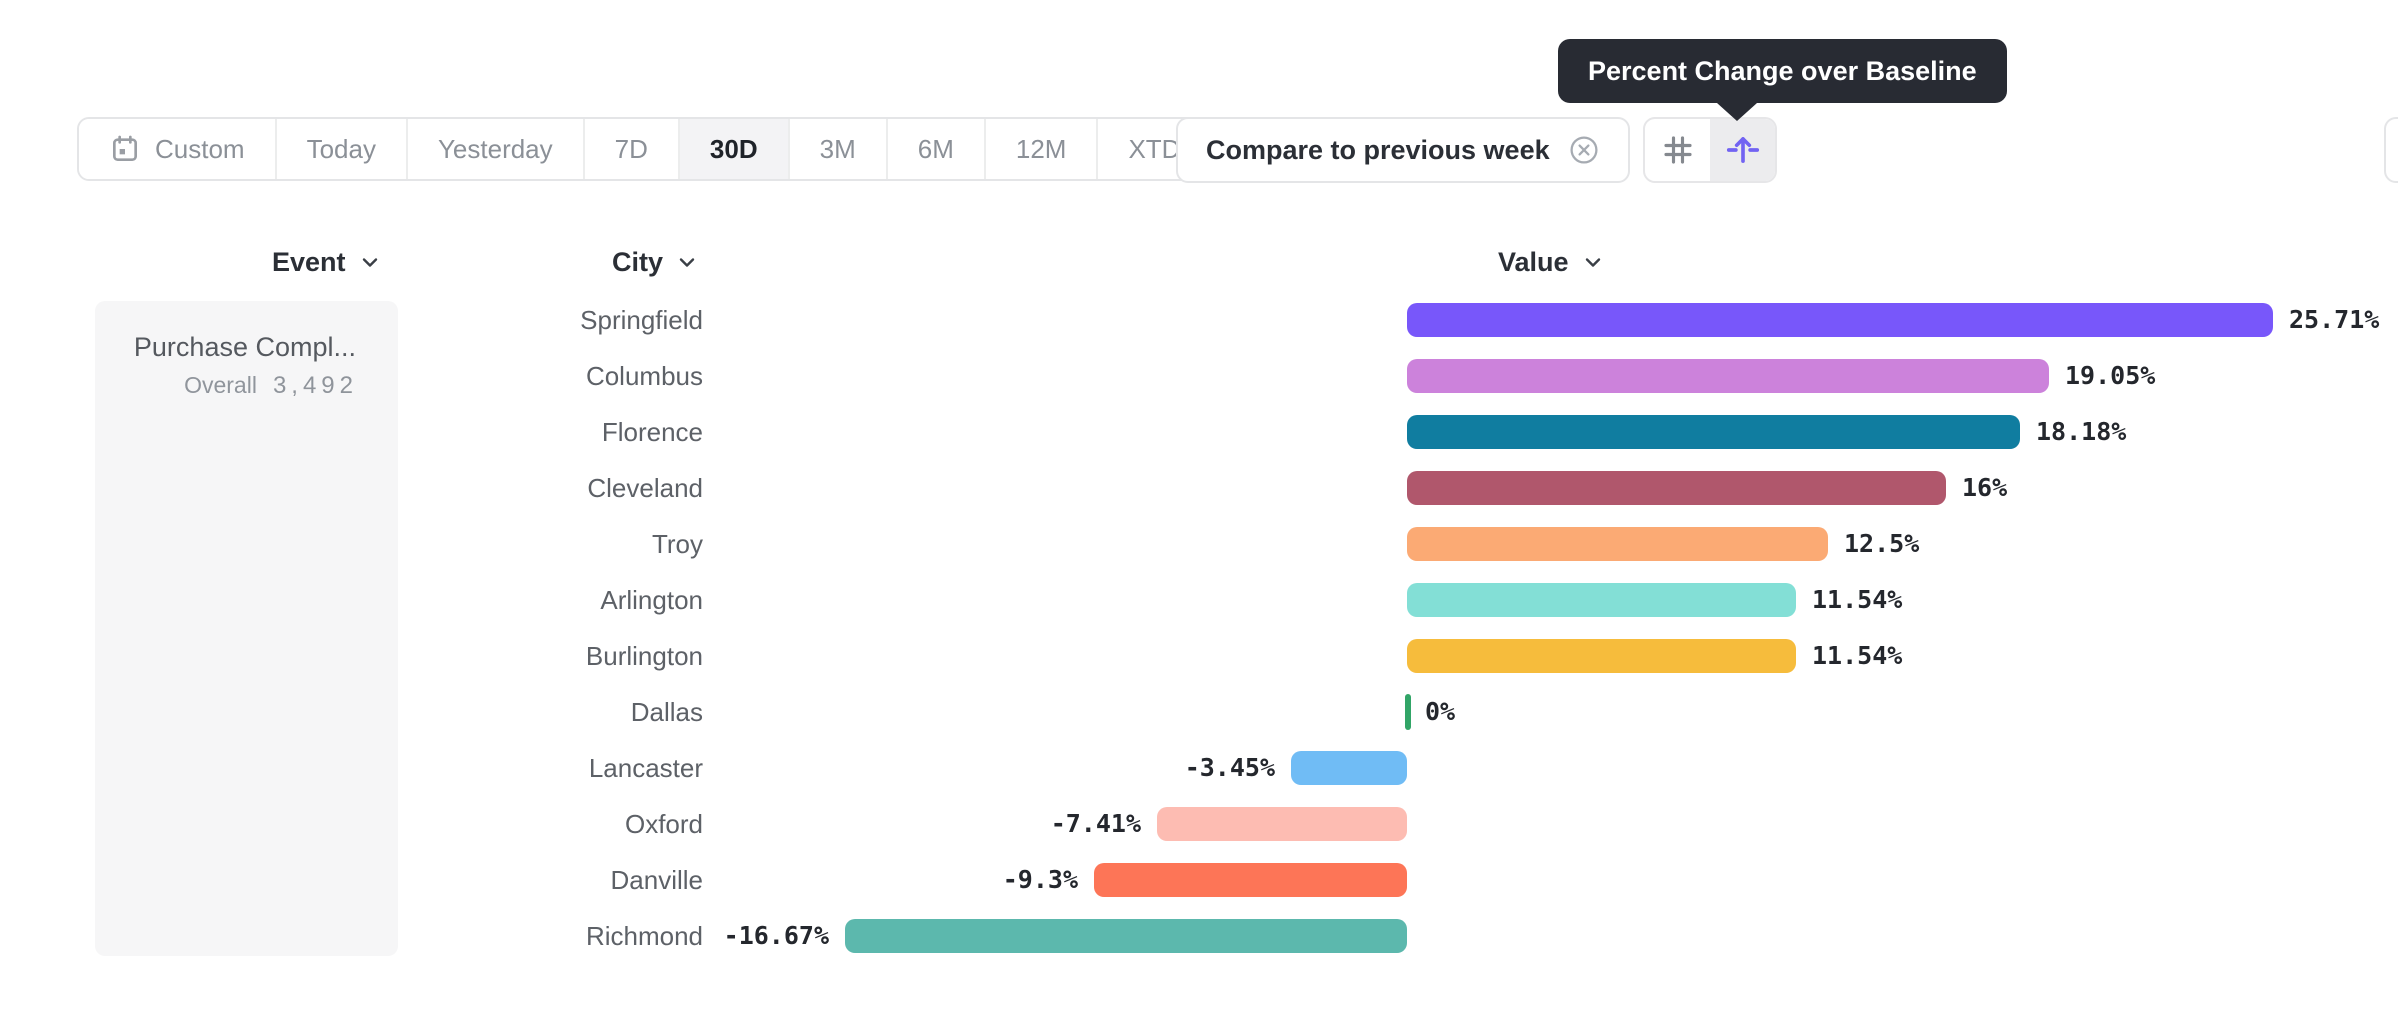 This screenshot has width=2398, height=1022. I want to click on date-range-7d-button: 7D, so click(632, 149).